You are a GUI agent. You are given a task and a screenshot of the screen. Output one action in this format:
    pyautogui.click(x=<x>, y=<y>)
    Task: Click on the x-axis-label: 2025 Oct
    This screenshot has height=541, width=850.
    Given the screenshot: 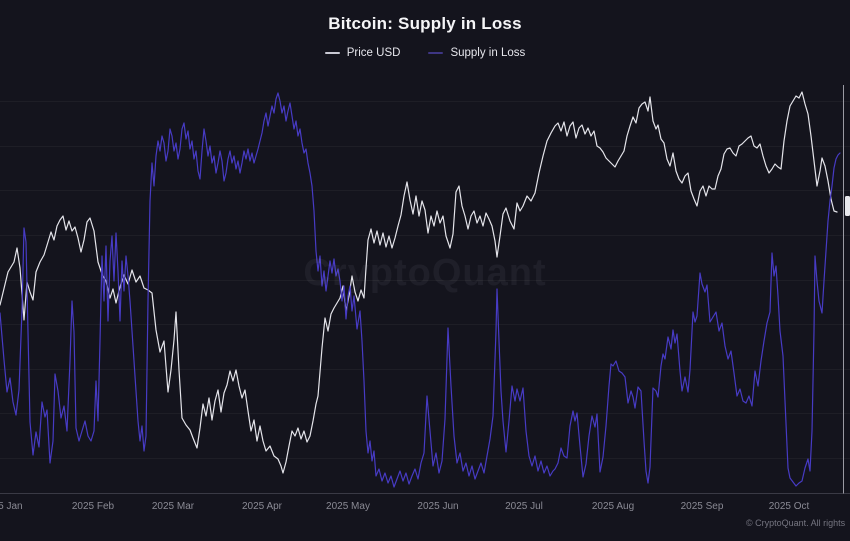 What is the action you would take?
    pyautogui.click(x=789, y=506)
    